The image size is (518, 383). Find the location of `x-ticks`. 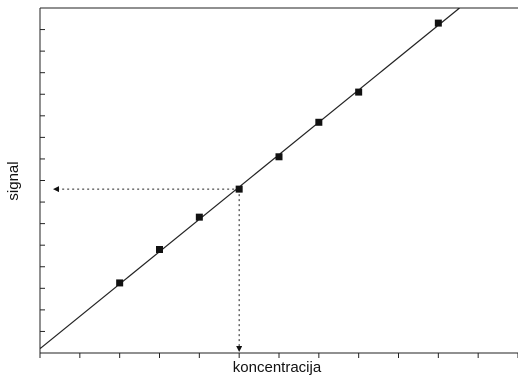

x-ticks is located at coordinates (278, 355).